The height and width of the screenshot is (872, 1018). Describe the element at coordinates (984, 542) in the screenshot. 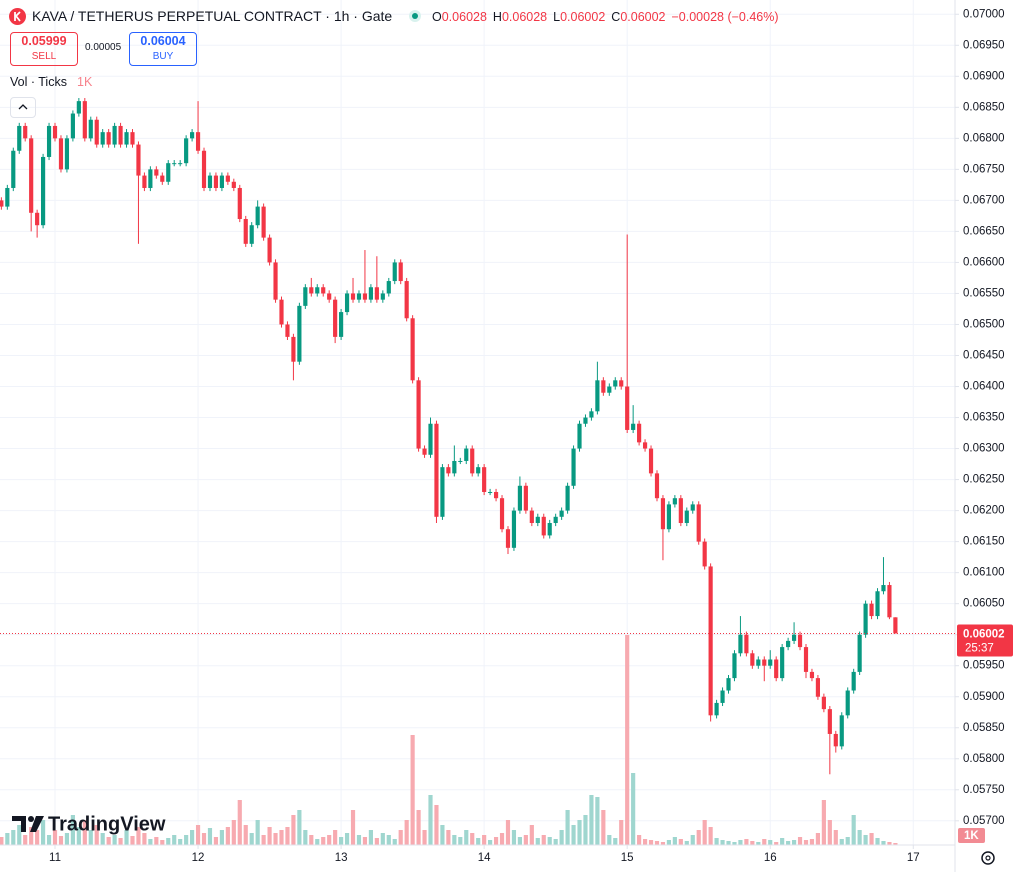

I see `y-tick-label: 0.06150` at that location.